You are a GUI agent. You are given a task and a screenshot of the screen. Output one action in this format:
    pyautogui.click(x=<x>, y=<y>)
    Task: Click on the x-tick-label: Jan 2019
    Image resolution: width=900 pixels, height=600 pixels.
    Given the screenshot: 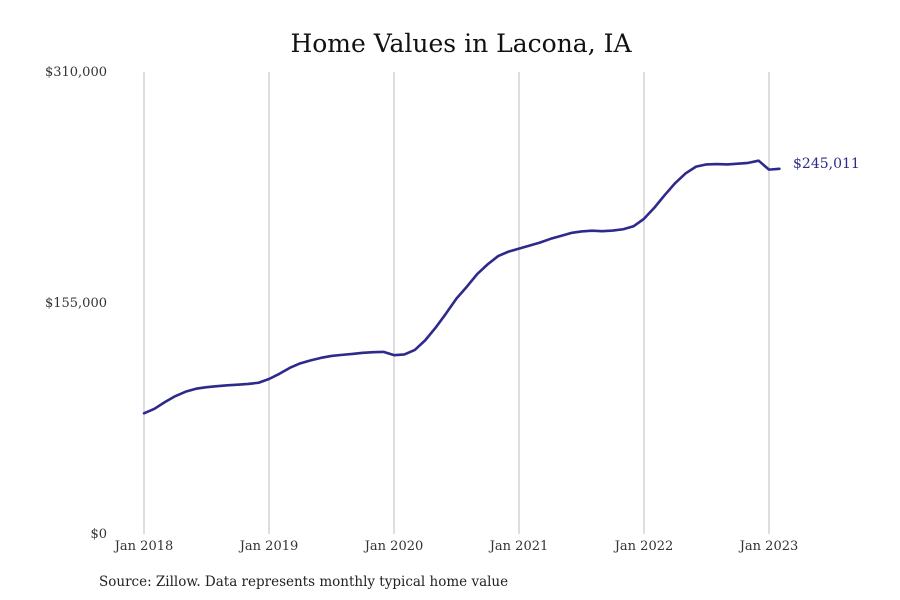 What is the action you would take?
    pyautogui.click(x=268, y=546)
    